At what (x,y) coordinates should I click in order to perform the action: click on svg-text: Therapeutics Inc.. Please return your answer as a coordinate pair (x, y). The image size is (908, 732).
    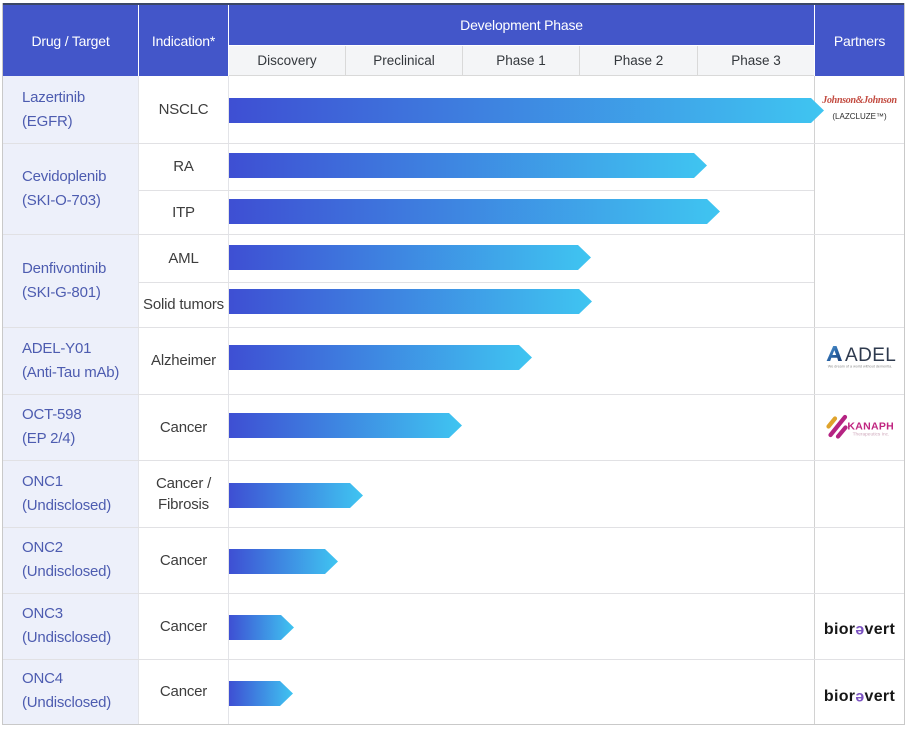
    Looking at the image, I should click on (871, 435).